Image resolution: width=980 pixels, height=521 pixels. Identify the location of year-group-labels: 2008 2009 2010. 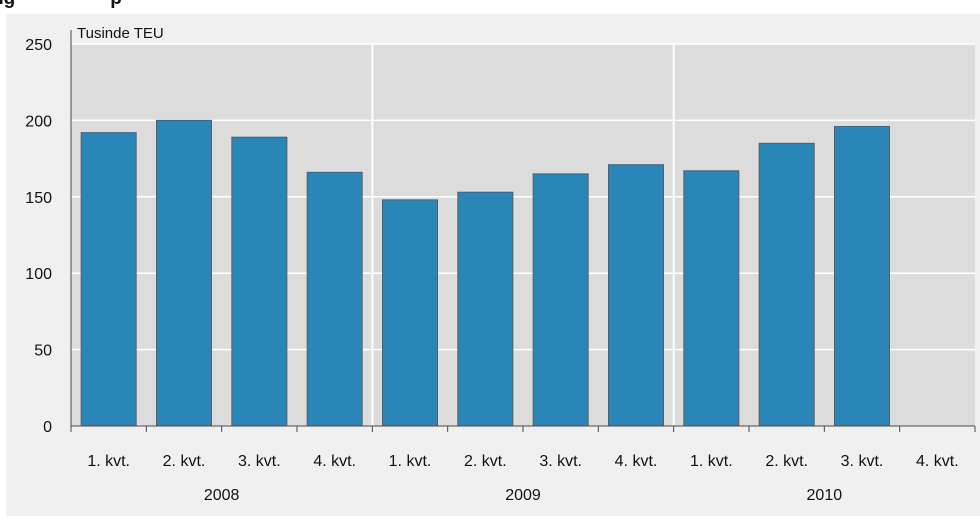
(523, 495).